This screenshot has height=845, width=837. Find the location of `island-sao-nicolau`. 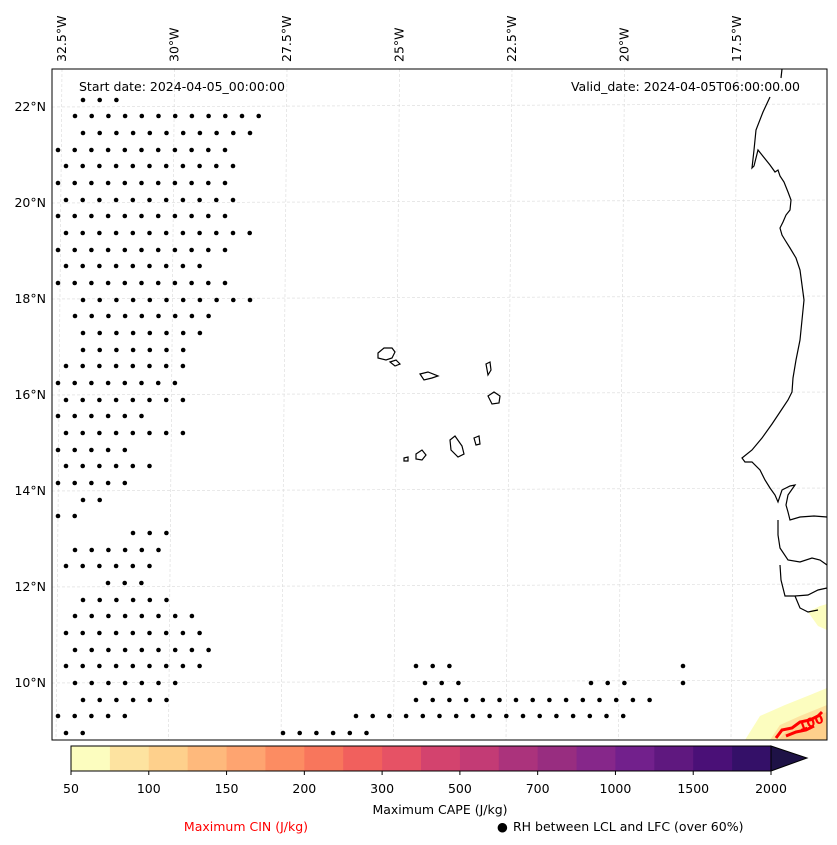

island-sao-nicolau is located at coordinates (429, 376).